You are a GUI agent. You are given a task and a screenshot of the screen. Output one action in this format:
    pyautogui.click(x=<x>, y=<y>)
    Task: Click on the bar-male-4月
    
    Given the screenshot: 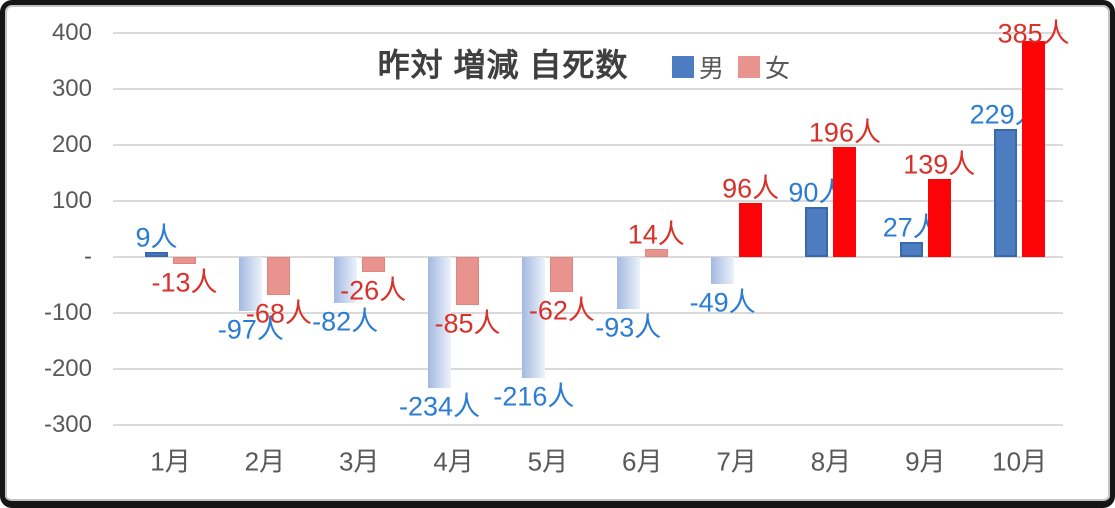 What is the action you would take?
    pyautogui.click(x=440, y=323)
    